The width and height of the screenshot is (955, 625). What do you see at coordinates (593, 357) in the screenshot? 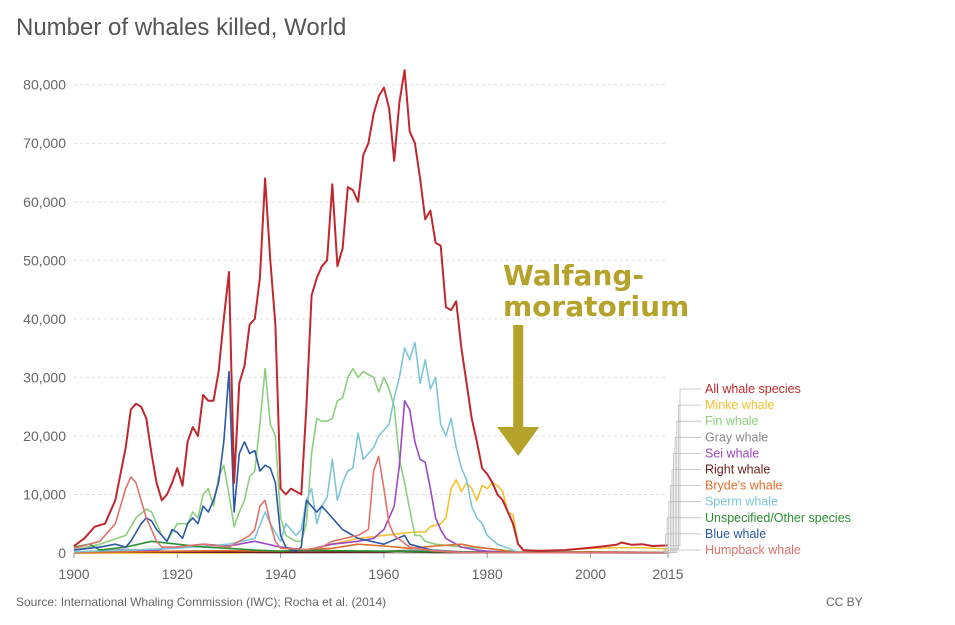
I see `moratorium-annotation: Walfang- moratorium` at bounding box center [593, 357].